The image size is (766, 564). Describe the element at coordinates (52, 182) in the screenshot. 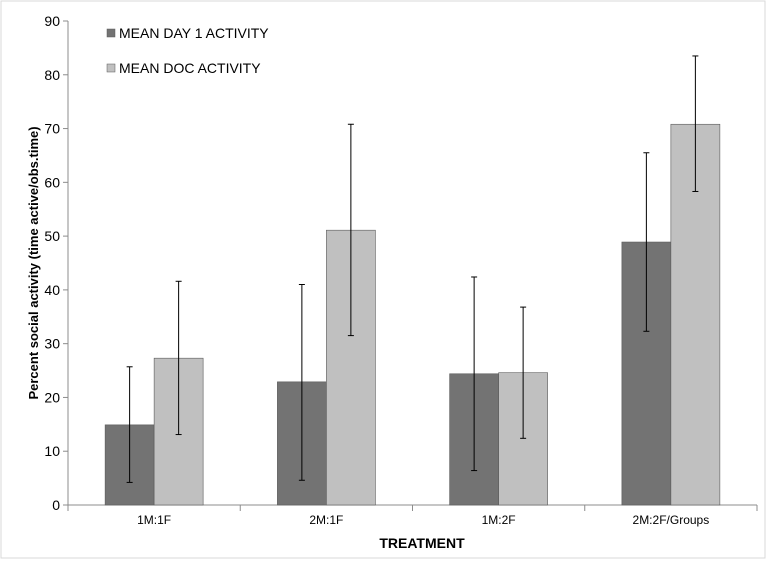

I see `y-tick-label: 60` at that location.